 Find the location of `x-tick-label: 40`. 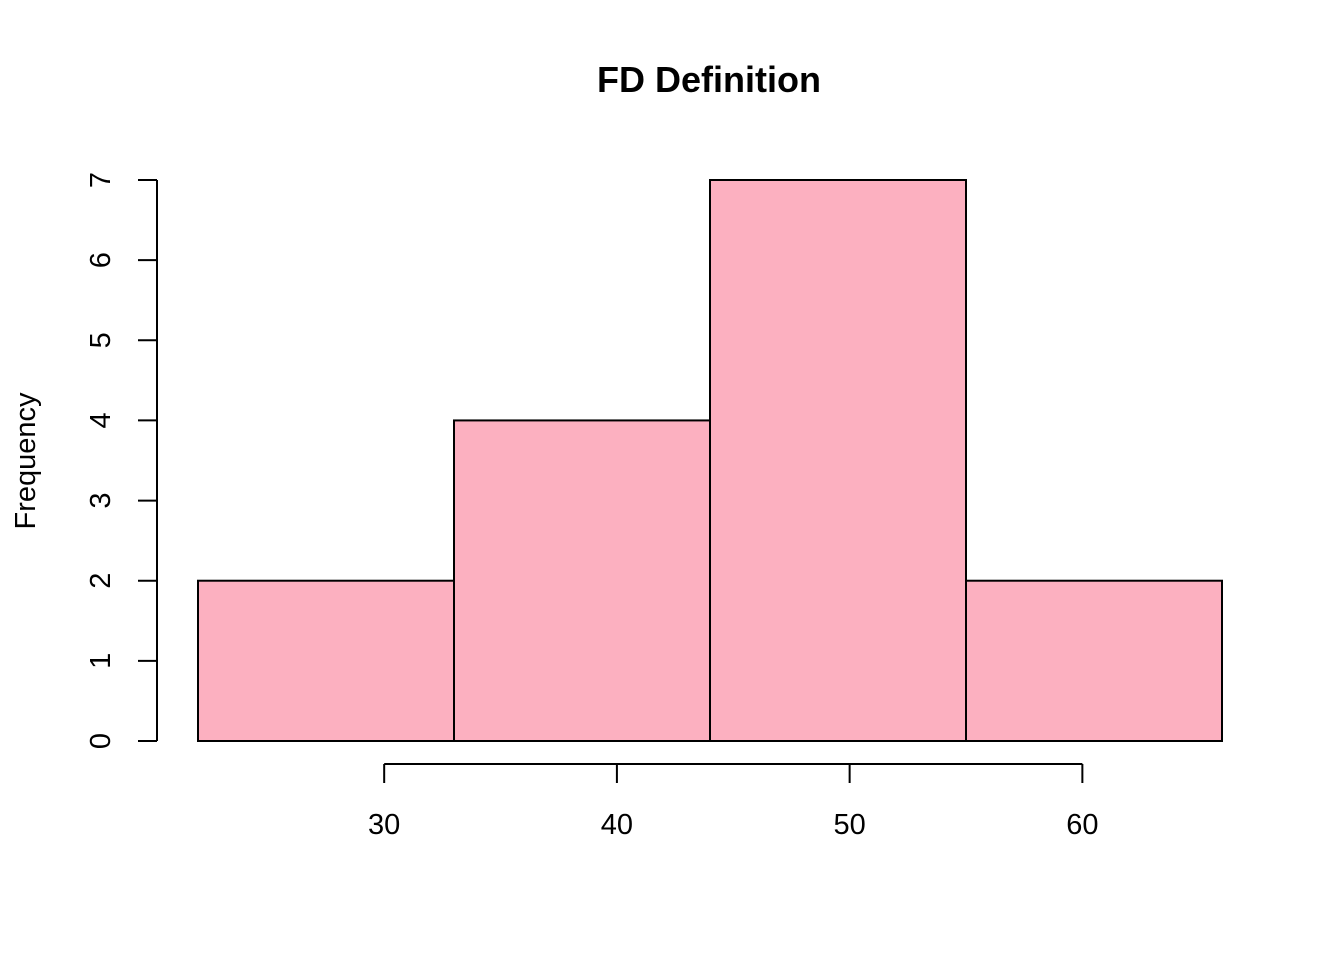

x-tick-label: 40 is located at coordinates (617, 825).